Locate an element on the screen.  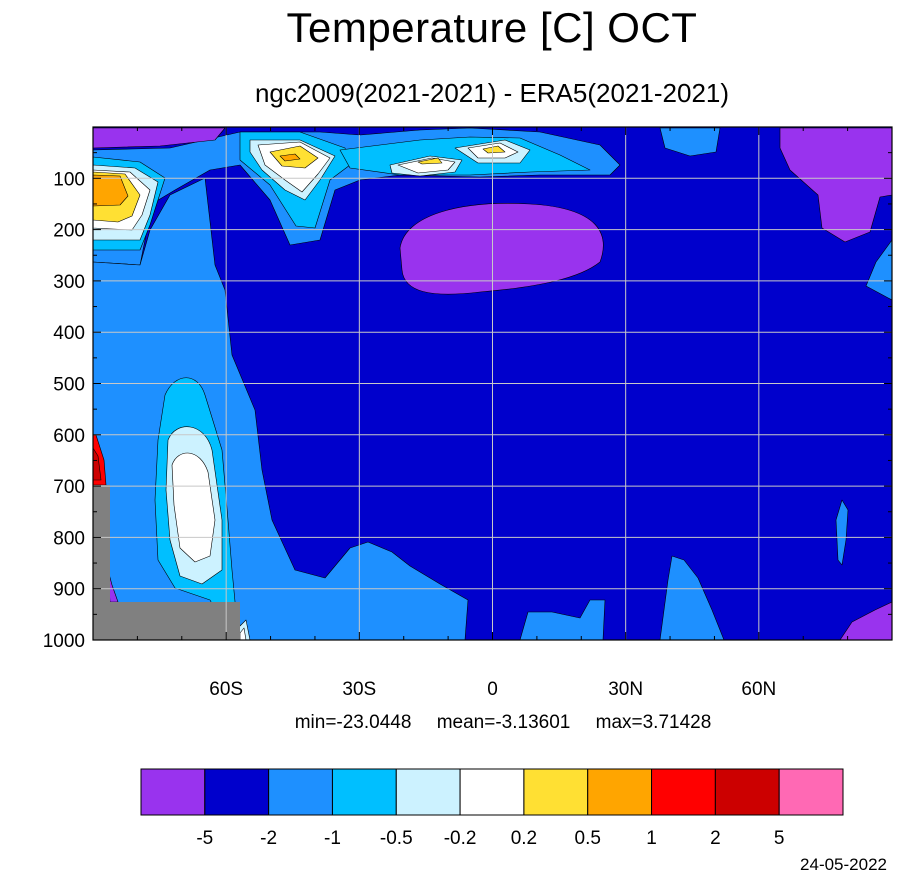
region-light-blue-stratosphere is located at coordinates (690, 142).